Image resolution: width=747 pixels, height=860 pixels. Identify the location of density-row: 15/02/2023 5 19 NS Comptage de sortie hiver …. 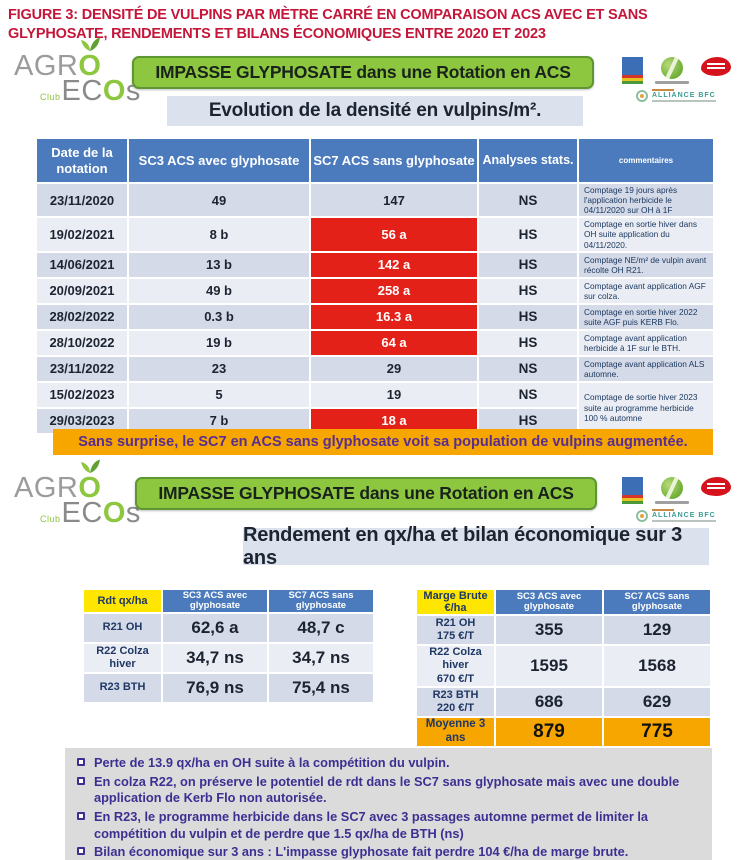
(375, 407).